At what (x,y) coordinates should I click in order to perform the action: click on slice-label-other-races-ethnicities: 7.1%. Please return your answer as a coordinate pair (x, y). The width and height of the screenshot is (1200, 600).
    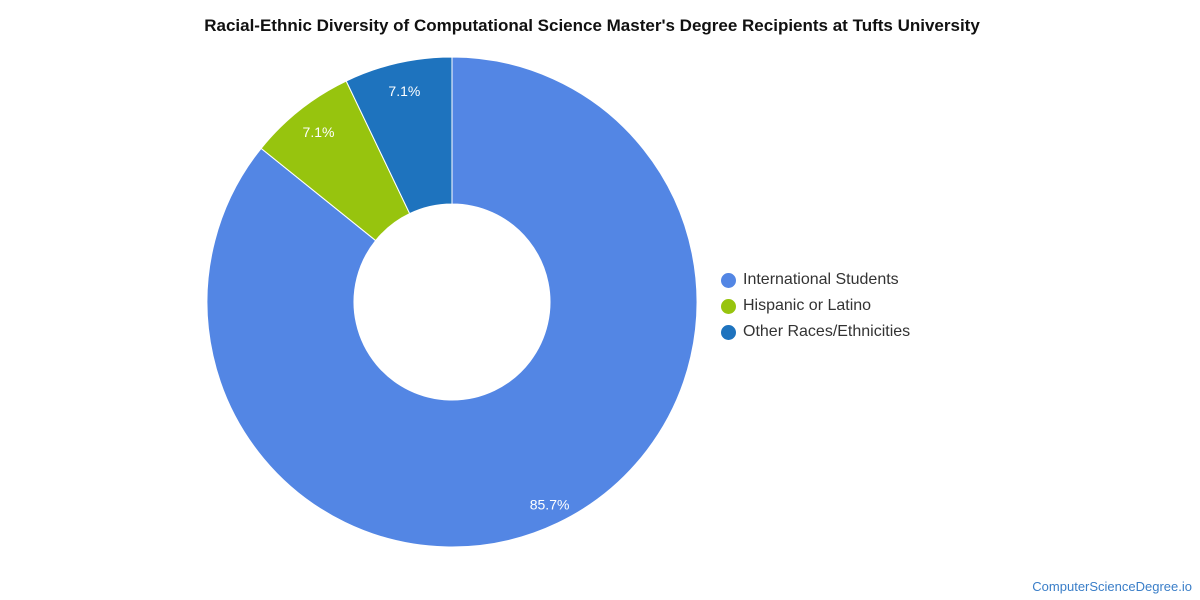
    Looking at the image, I should click on (404, 91).